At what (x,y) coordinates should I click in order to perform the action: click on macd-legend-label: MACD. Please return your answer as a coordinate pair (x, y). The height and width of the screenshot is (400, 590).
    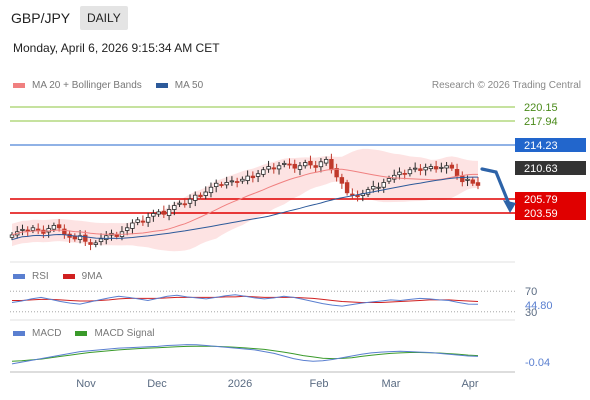
    Looking at the image, I should click on (47, 333).